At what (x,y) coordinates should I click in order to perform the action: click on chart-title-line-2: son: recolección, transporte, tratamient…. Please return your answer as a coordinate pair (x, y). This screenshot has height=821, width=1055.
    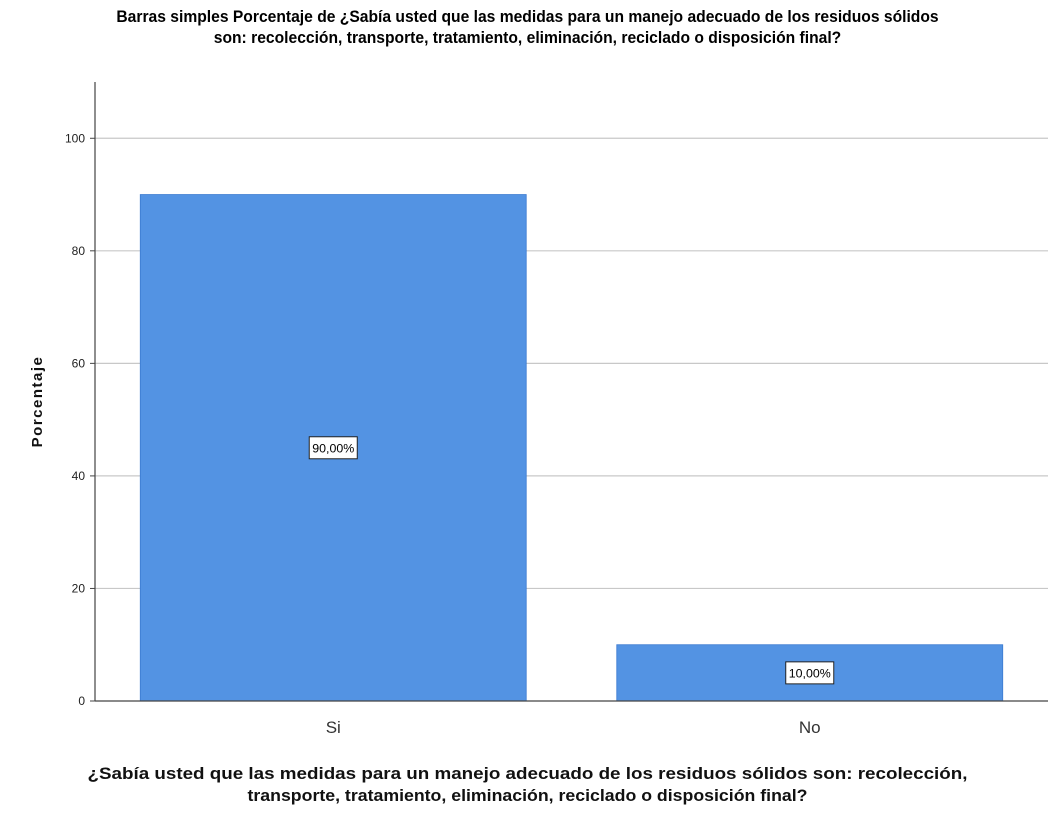
    Looking at the image, I should click on (527, 37).